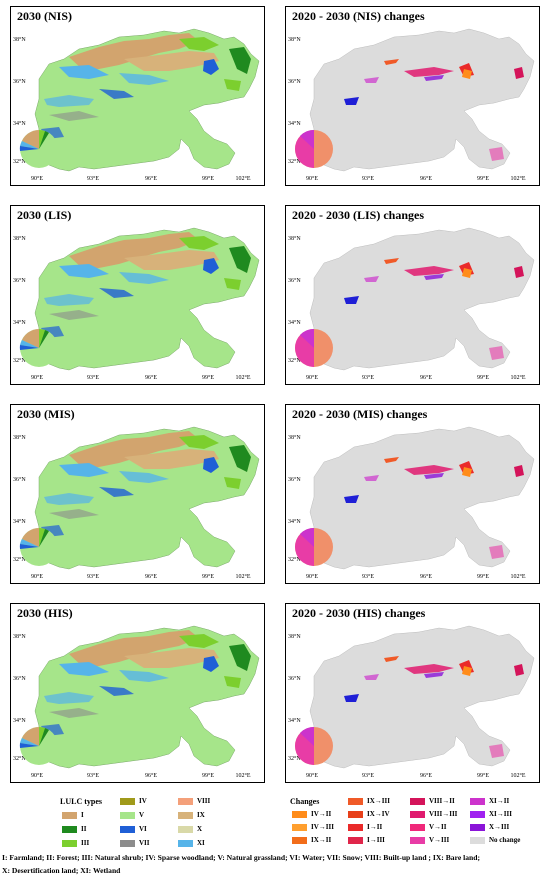 The width and height of the screenshot is (550, 880). What do you see at coordinates (369, 814) in the screenshot?
I see `change-legend-item: IX→IV` at bounding box center [369, 814].